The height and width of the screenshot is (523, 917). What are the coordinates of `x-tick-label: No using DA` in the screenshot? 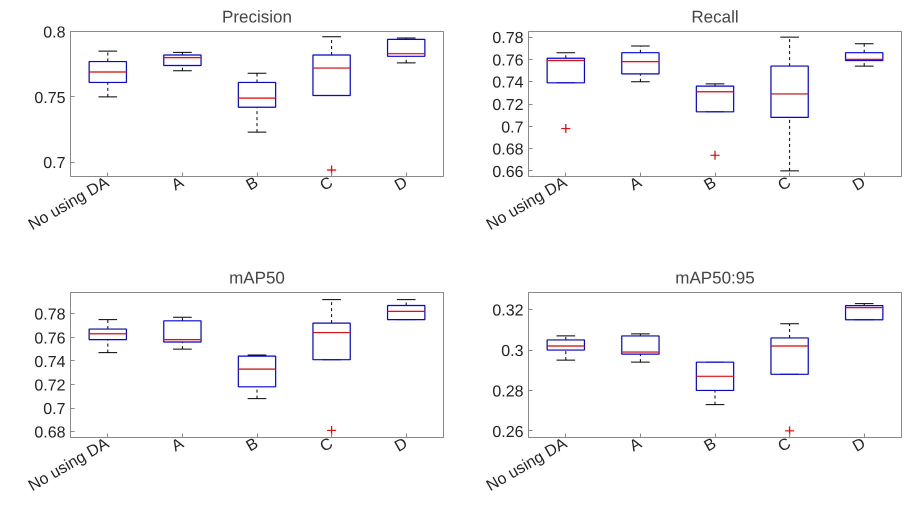 It's located at (69, 204).